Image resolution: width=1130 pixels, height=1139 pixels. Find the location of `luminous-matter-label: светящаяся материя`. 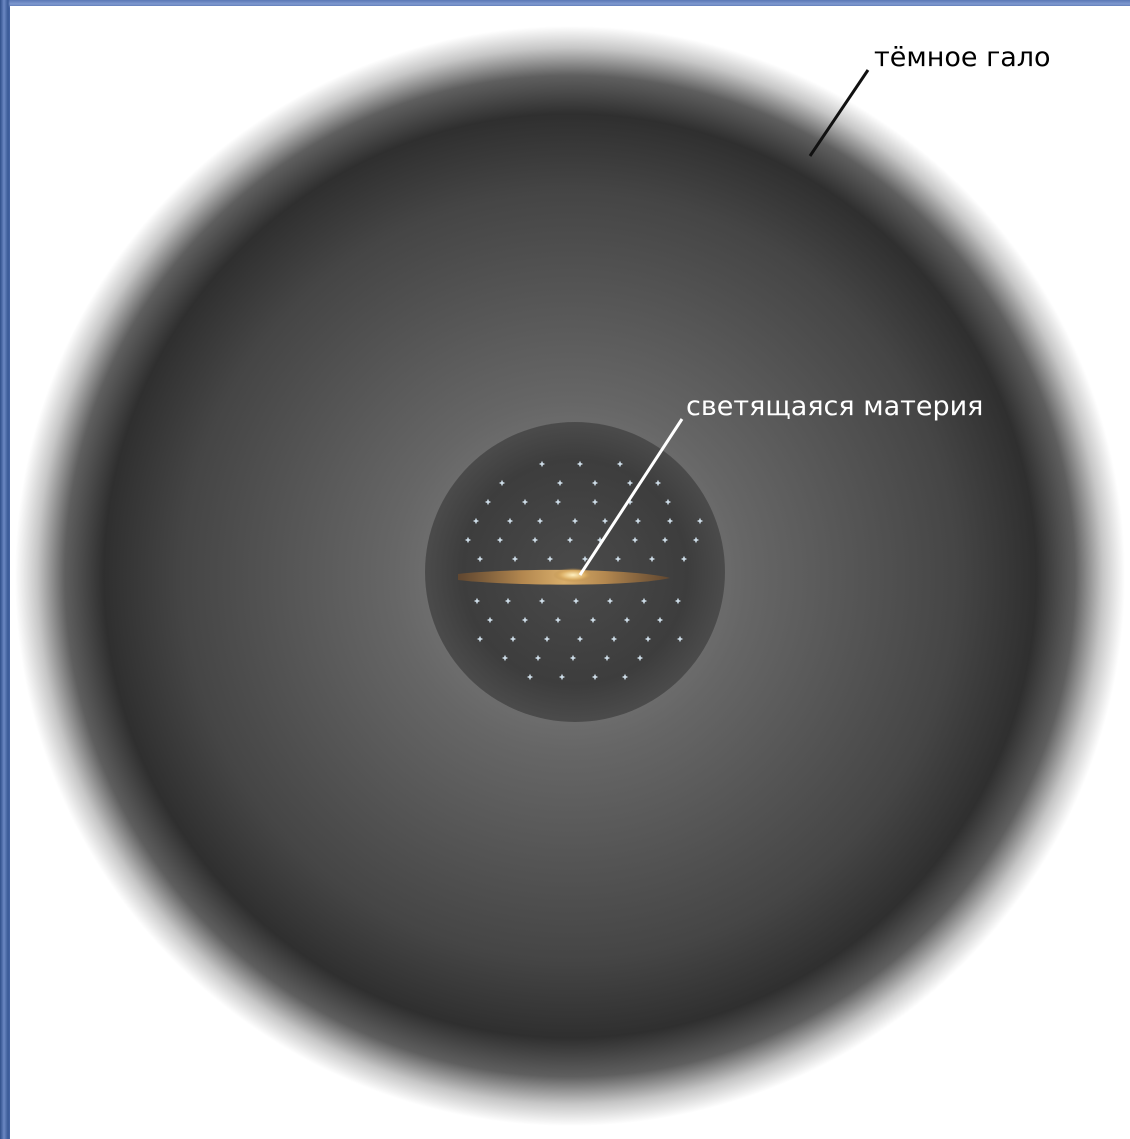

luminous-matter-label: светящаяся материя is located at coordinates (834, 406).